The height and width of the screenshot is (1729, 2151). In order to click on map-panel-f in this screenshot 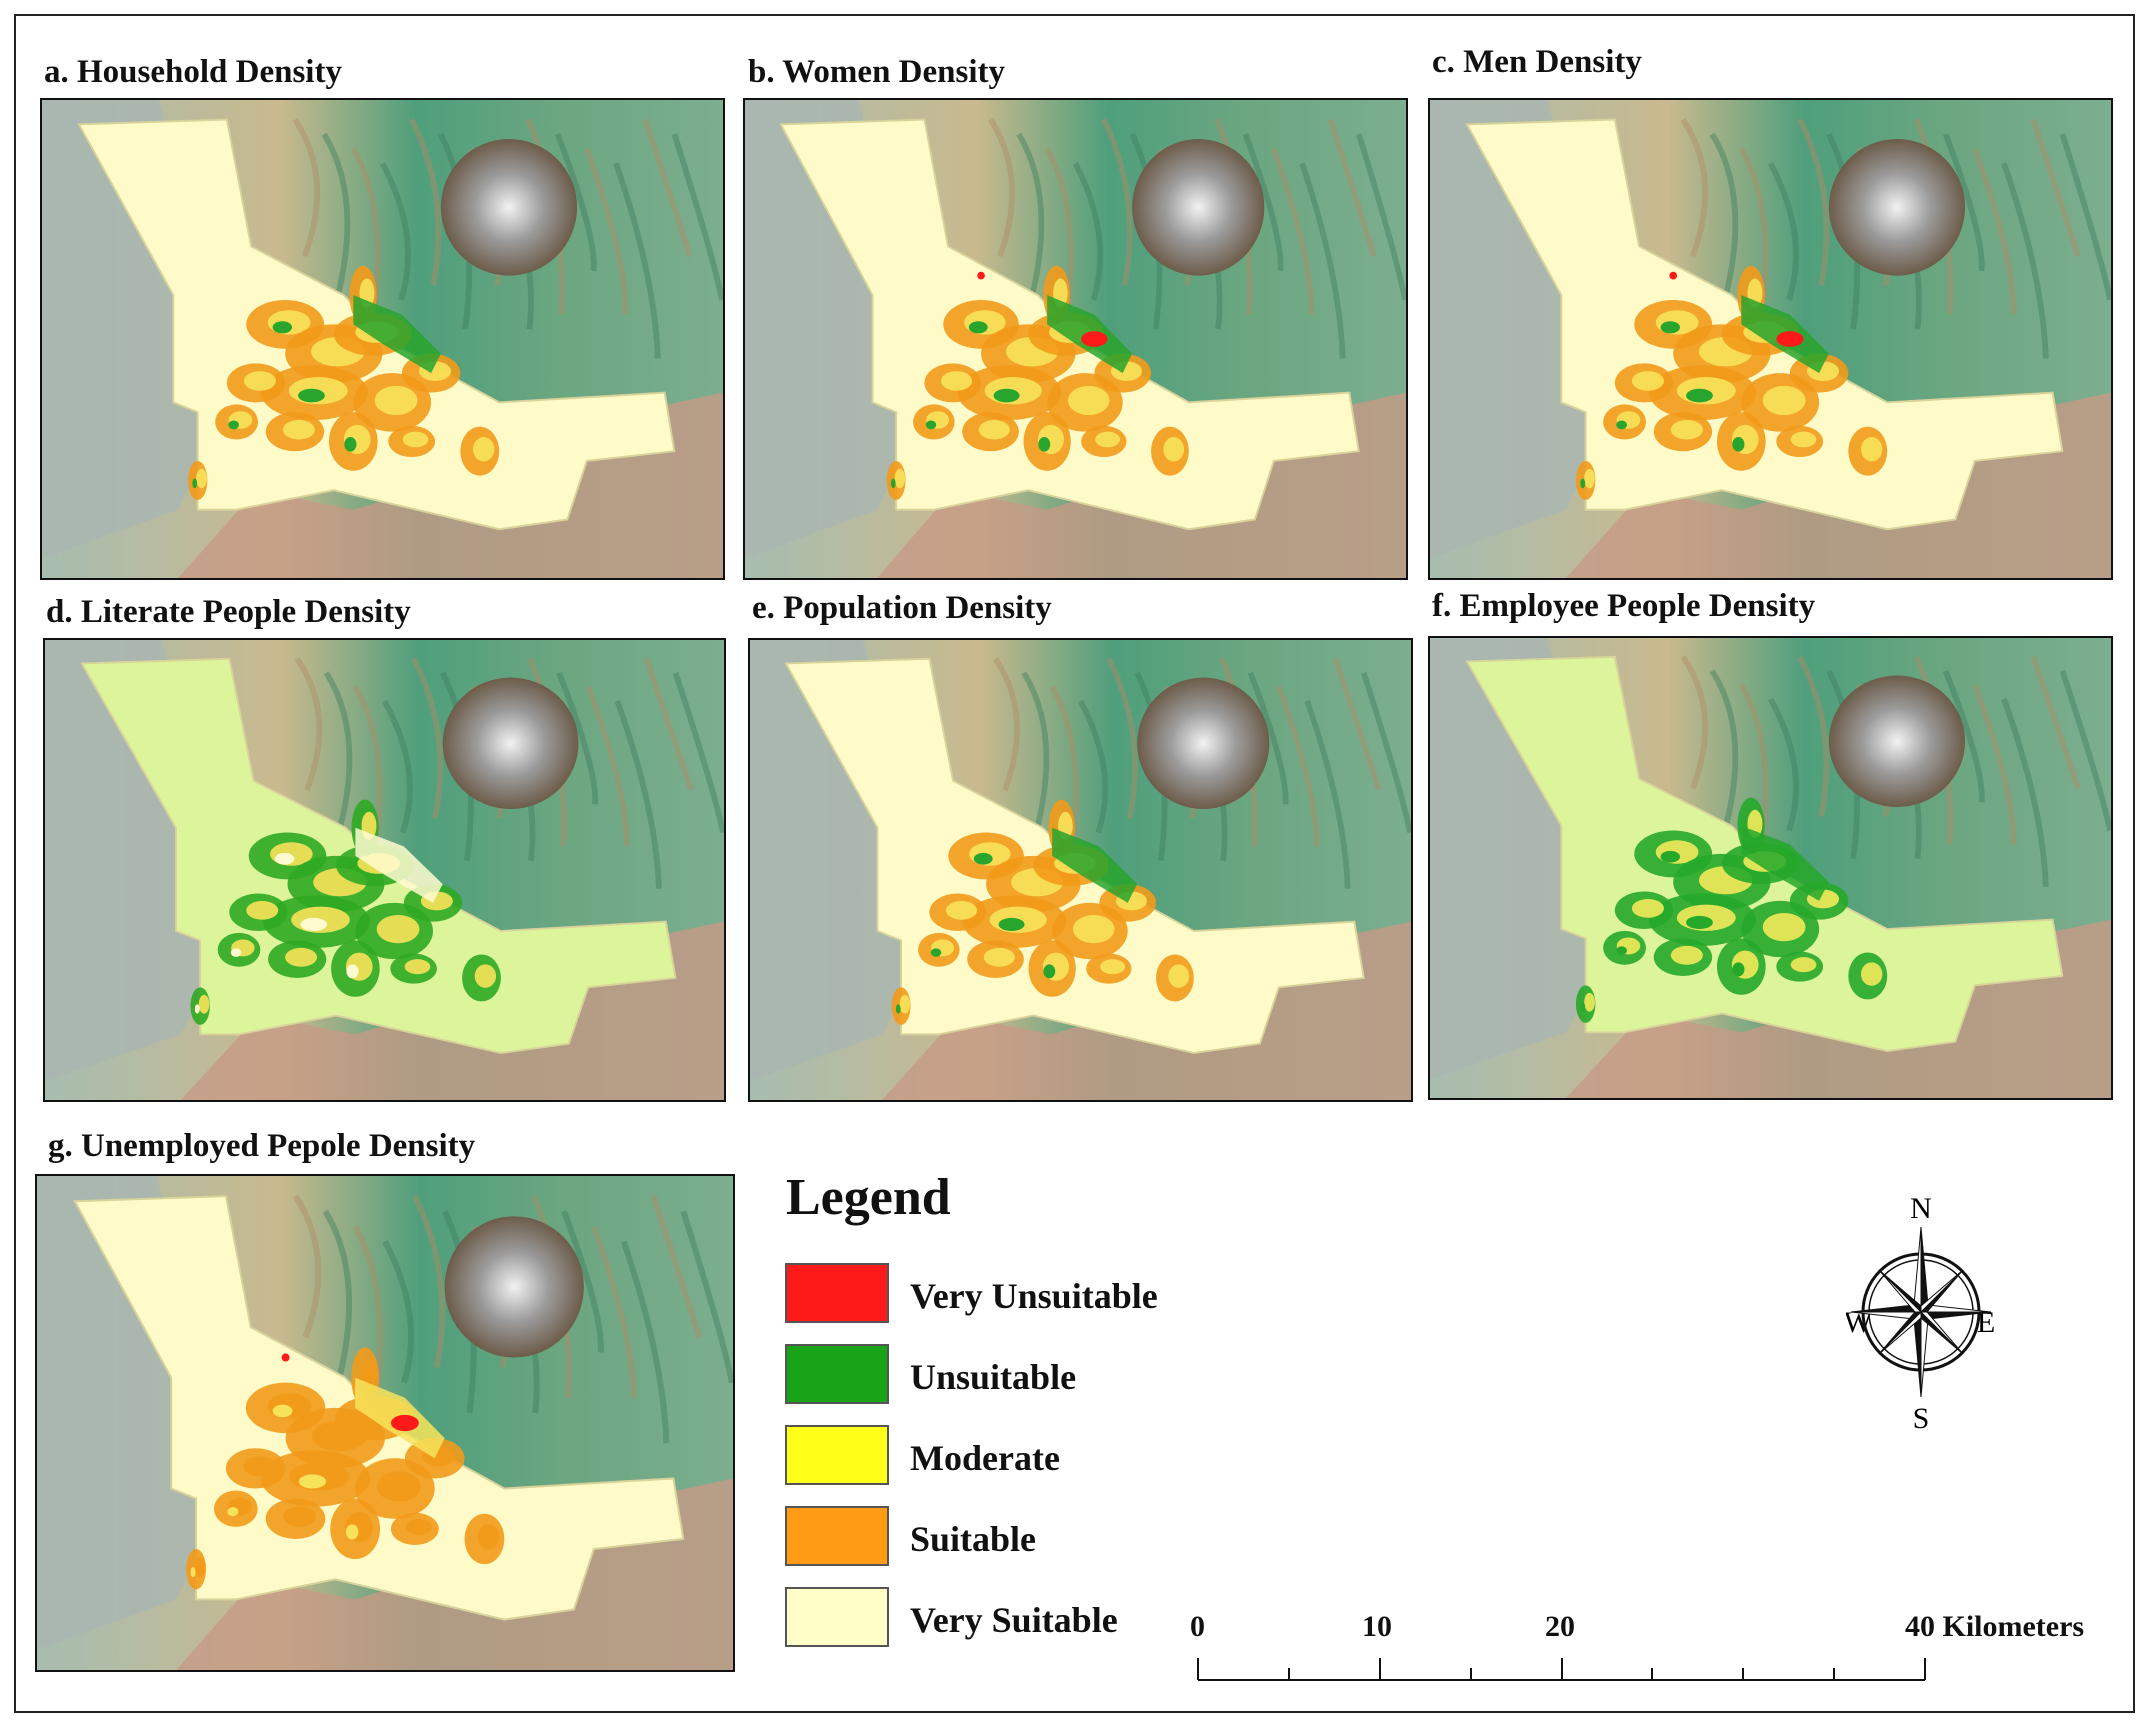, I will do `click(1770, 868)`.